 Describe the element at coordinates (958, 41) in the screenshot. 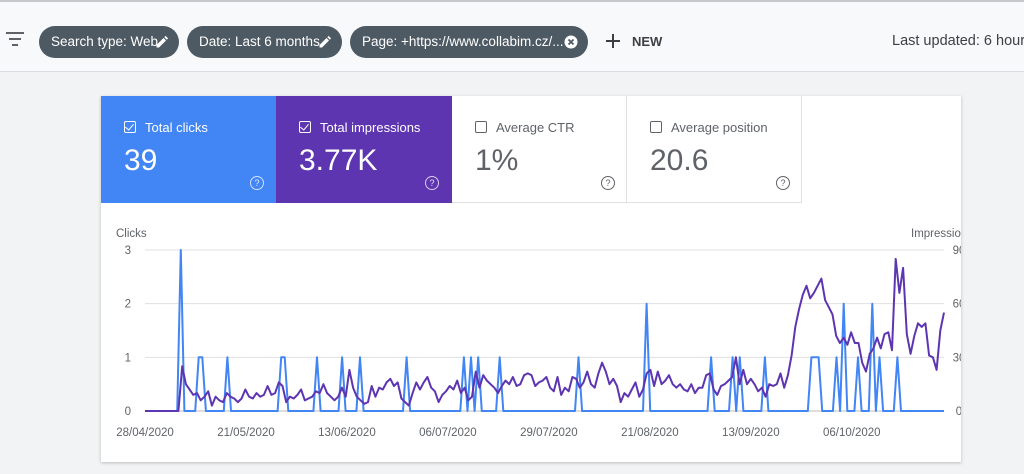

I see `last-updated-text: Last updated: 6 hours ago` at that location.